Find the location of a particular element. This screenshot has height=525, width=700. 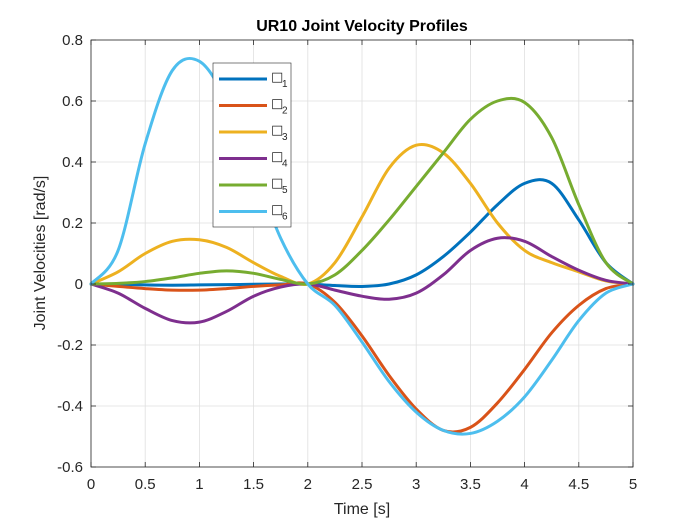

y-tick-label: -0.4 is located at coordinates (70, 406).